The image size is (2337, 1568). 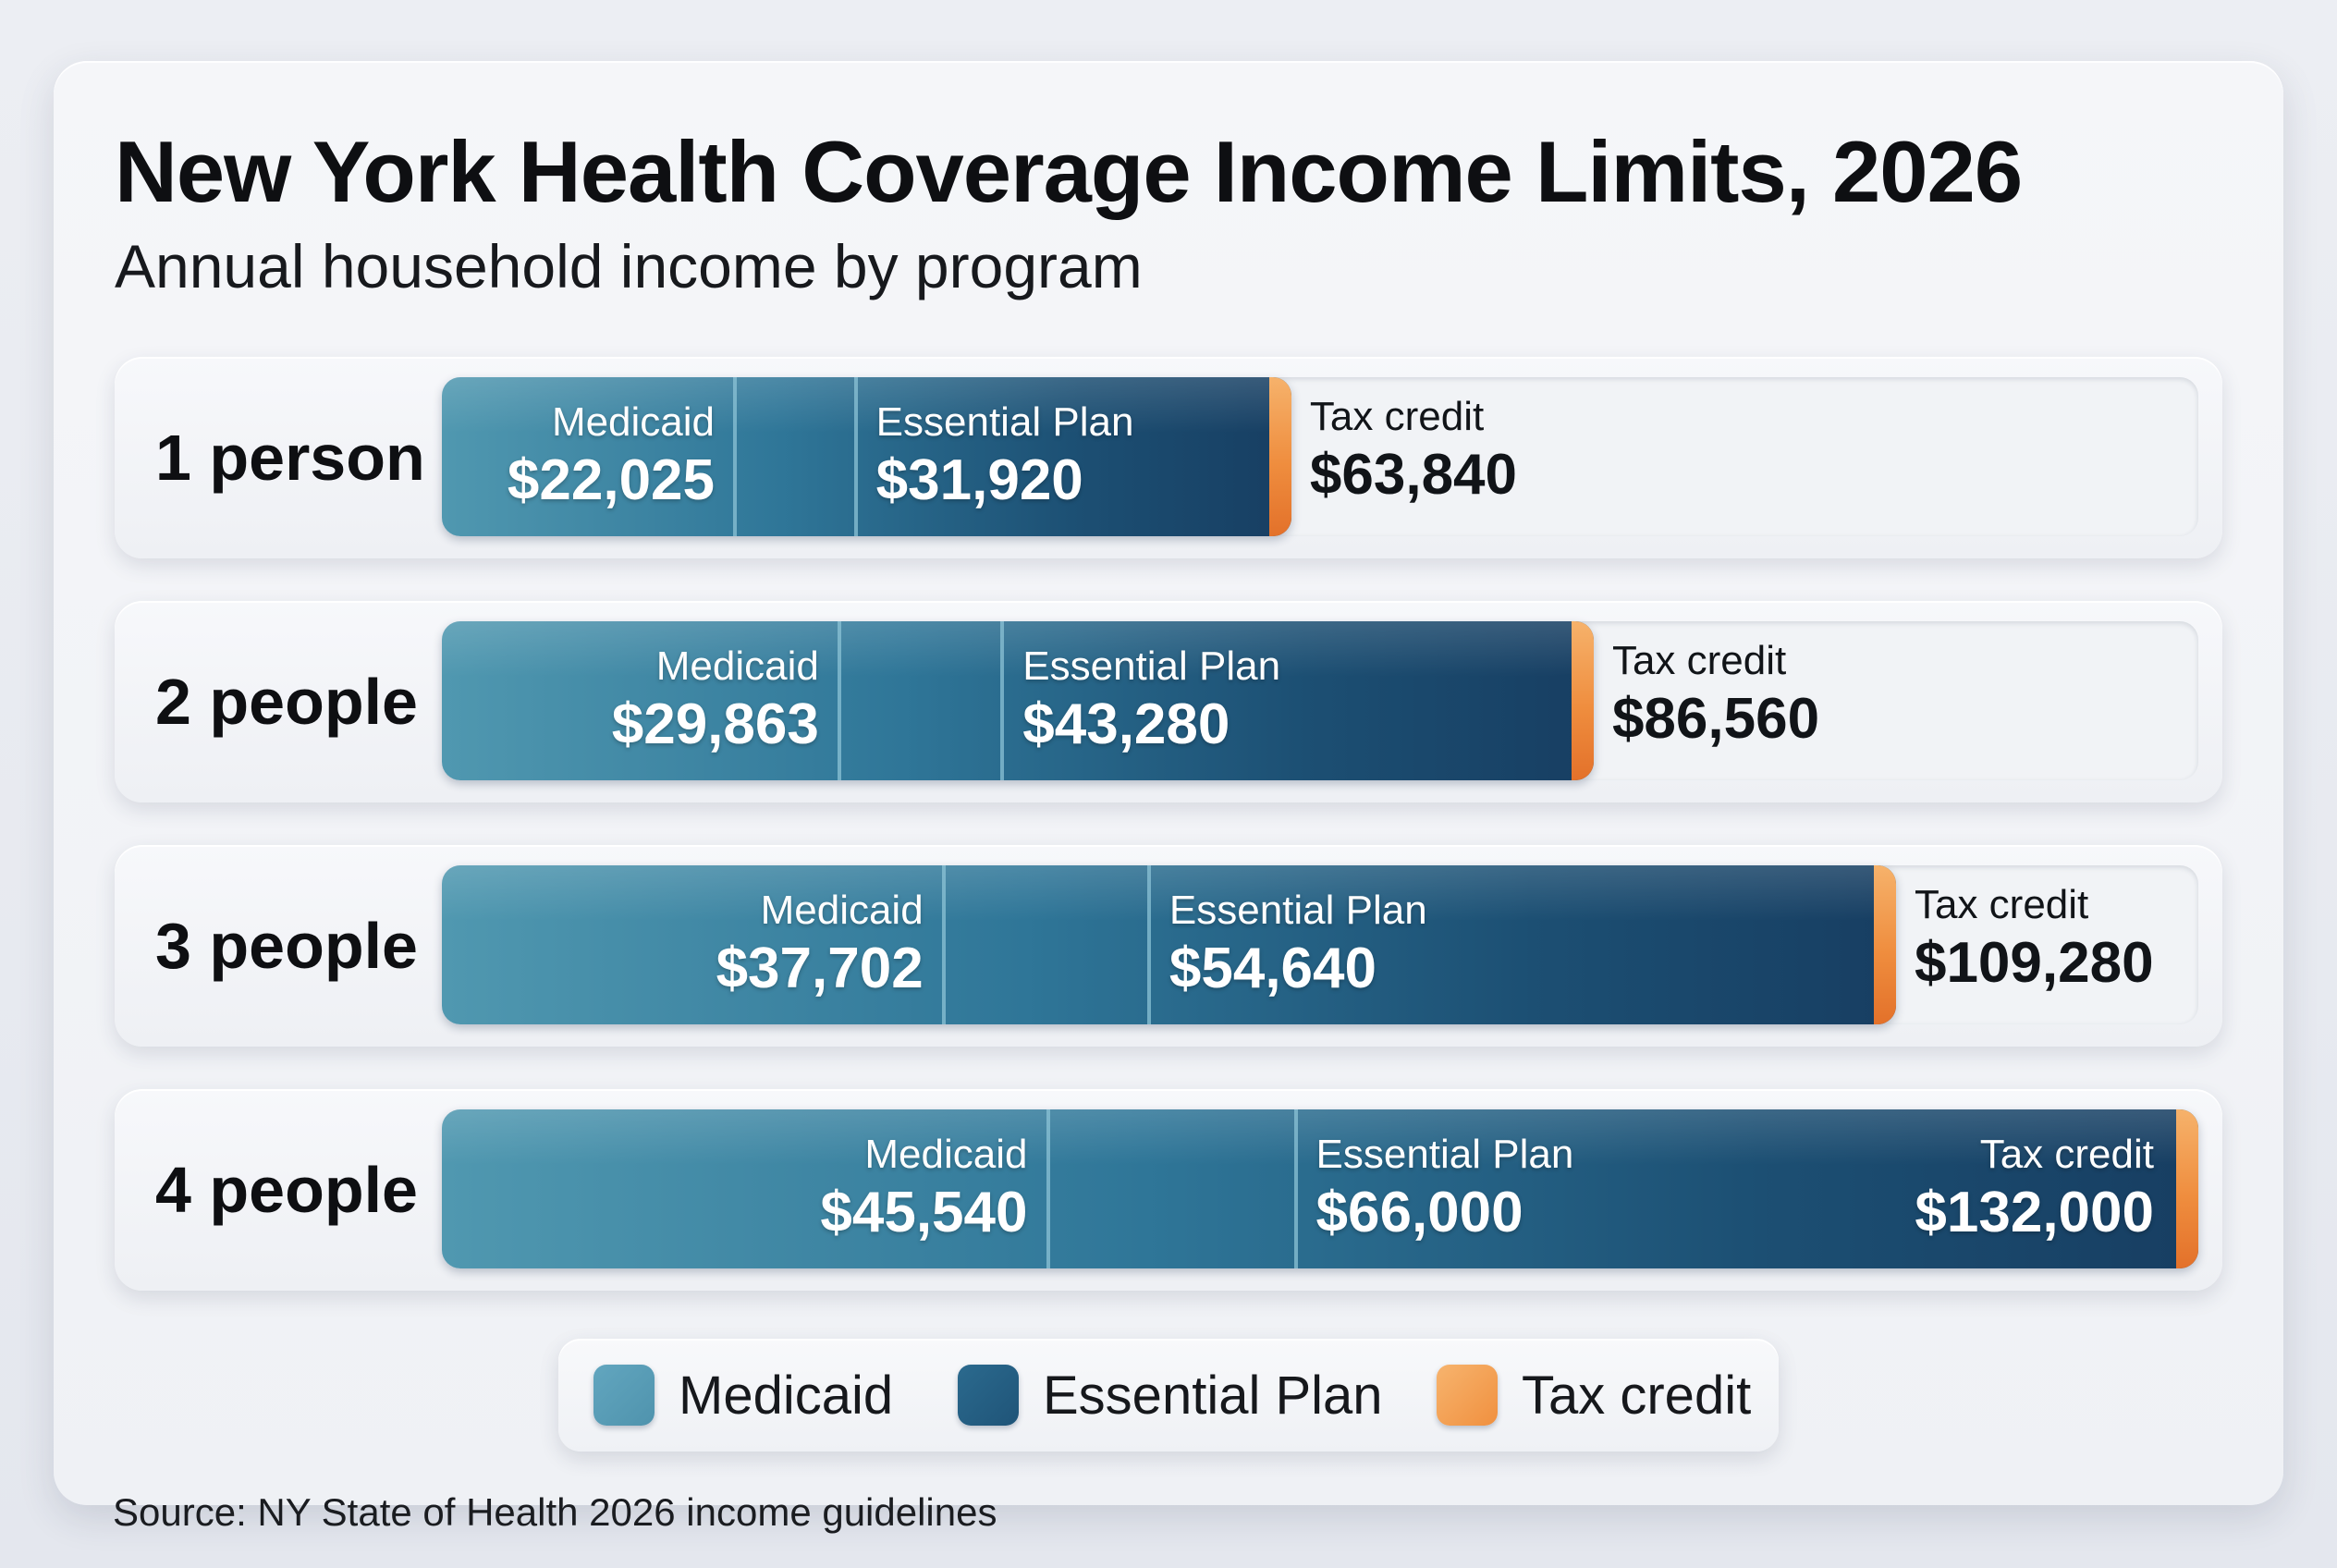 I want to click on bar-essential-plan-2-people: Essential Plan $43,280, so click(x=1151, y=700).